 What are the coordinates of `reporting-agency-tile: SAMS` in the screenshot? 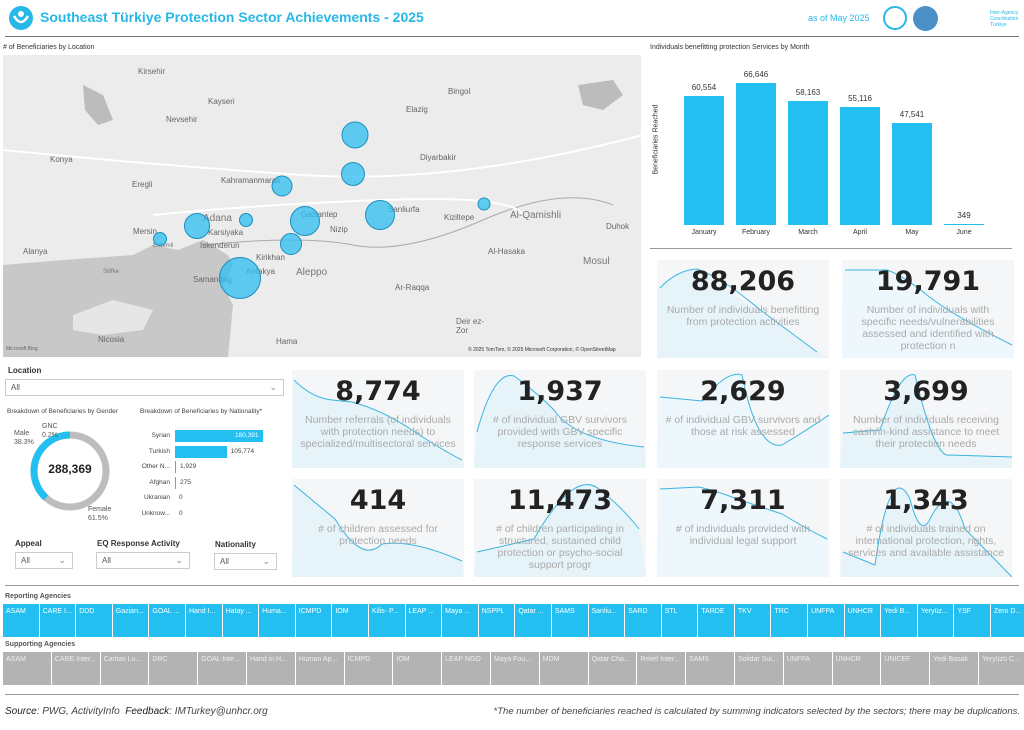 It's located at (569, 620).